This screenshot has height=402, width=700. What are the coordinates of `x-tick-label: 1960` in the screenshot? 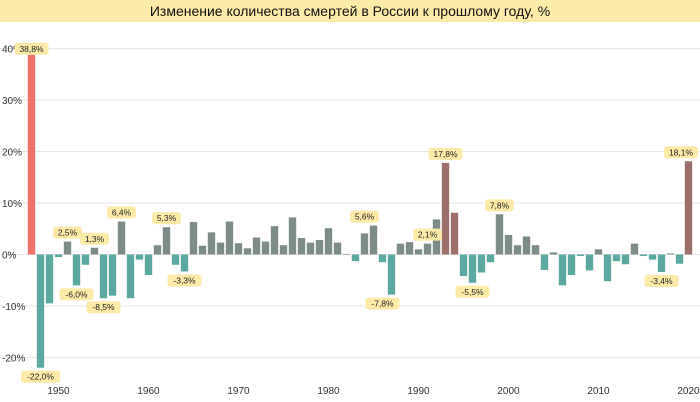 It's located at (148, 391).